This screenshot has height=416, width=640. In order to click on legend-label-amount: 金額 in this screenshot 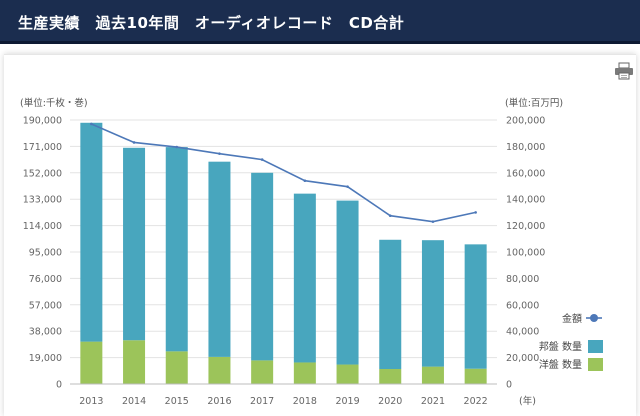, I will do `click(572, 318)`.